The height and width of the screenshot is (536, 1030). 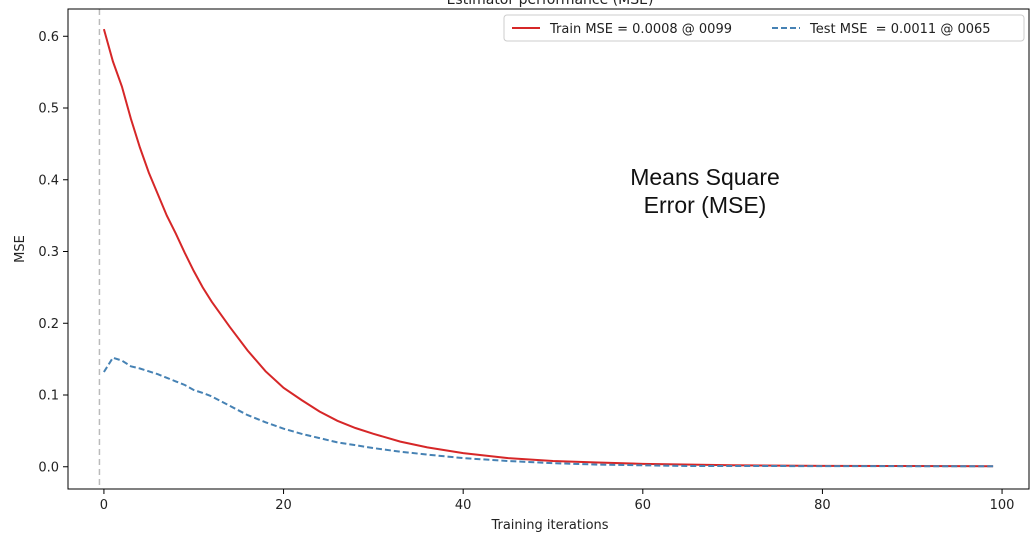 I want to click on x-tick-label: 20, so click(x=283, y=505).